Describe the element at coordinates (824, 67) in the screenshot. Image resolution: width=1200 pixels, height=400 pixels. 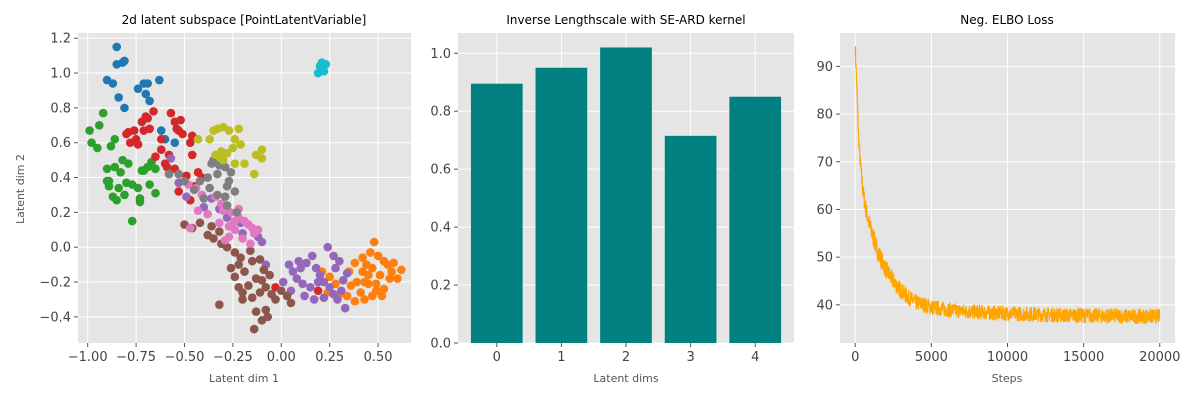
I see `loss-y-tick-label: 90` at that location.